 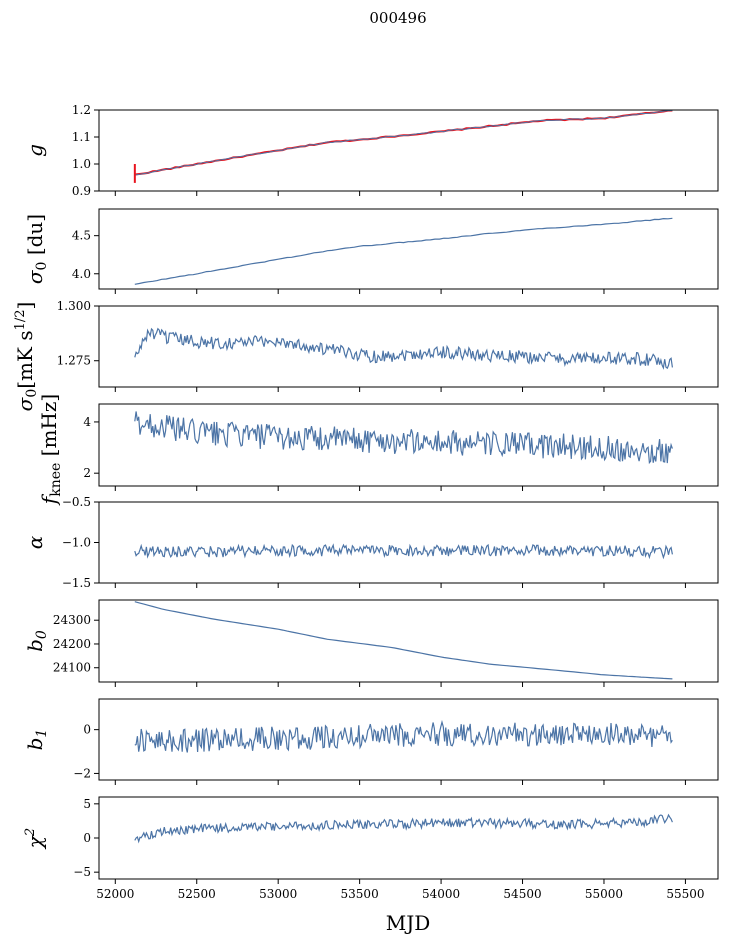 What do you see at coordinates (397, 18) in the screenshot?
I see `figure-title: 000496` at bounding box center [397, 18].